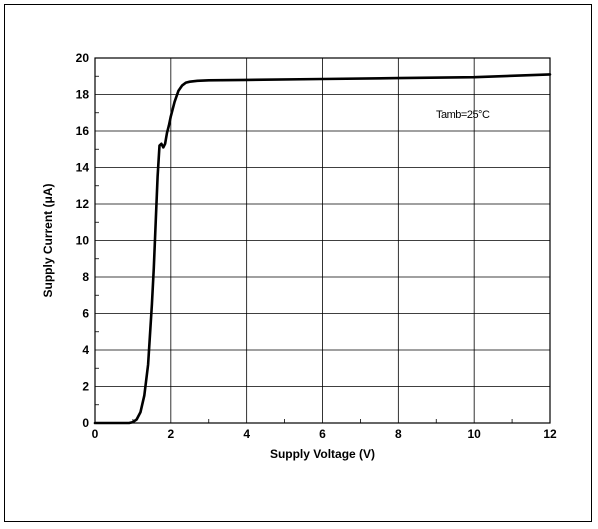  Describe the element at coordinates (322, 454) in the screenshot. I see `x-axis-label: Supply Voltage (V)` at that location.